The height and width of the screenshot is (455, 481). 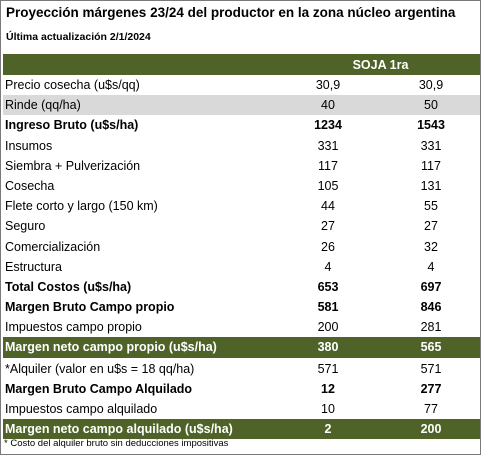 What do you see at coordinates (431, 266) in the screenshot?
I see `value-rinde-50: 4` at bounding box center [431, 266].